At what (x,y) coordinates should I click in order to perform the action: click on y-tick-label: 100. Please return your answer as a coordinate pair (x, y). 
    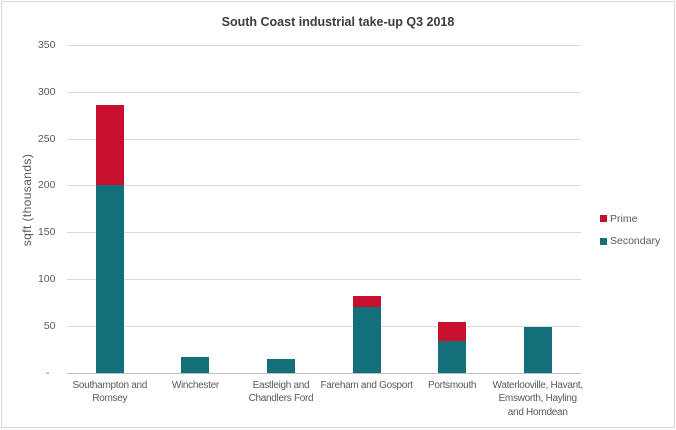
    Looking at the image, I should click on (46, 278).